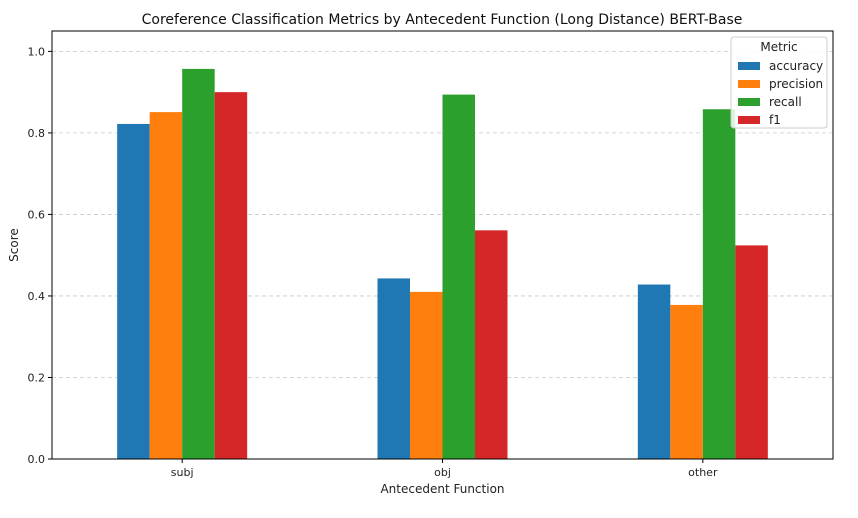 This screenshot has height=518, width=858. What do you see at coordinates (785, 102) in the screenshot?
I see `legend-entry-recall: recall` at bounding box center [785, 102].